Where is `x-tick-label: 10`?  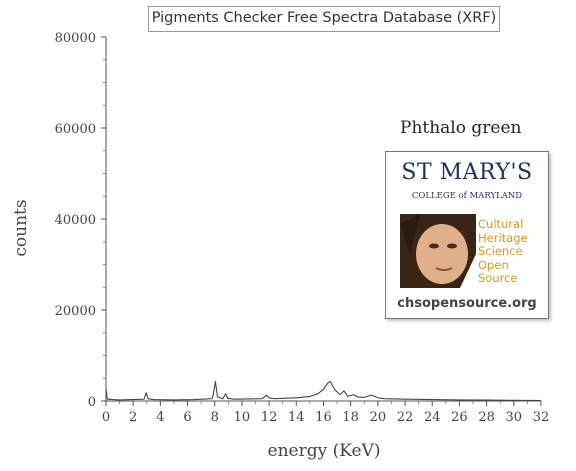 x-tick-label: 10 is located at coordinates (242, 417).